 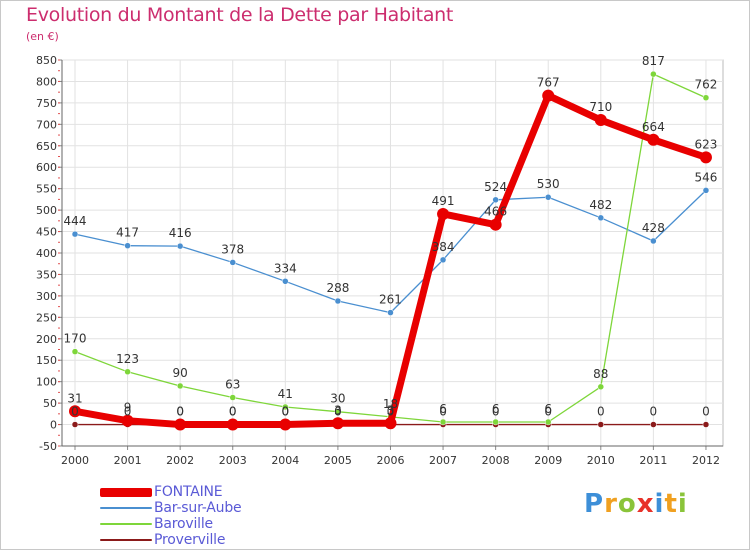 What do you see at coordinates (46, 81) in the screenshot?
I see `y-tick-label: 800` at bounding box center [46, 81].